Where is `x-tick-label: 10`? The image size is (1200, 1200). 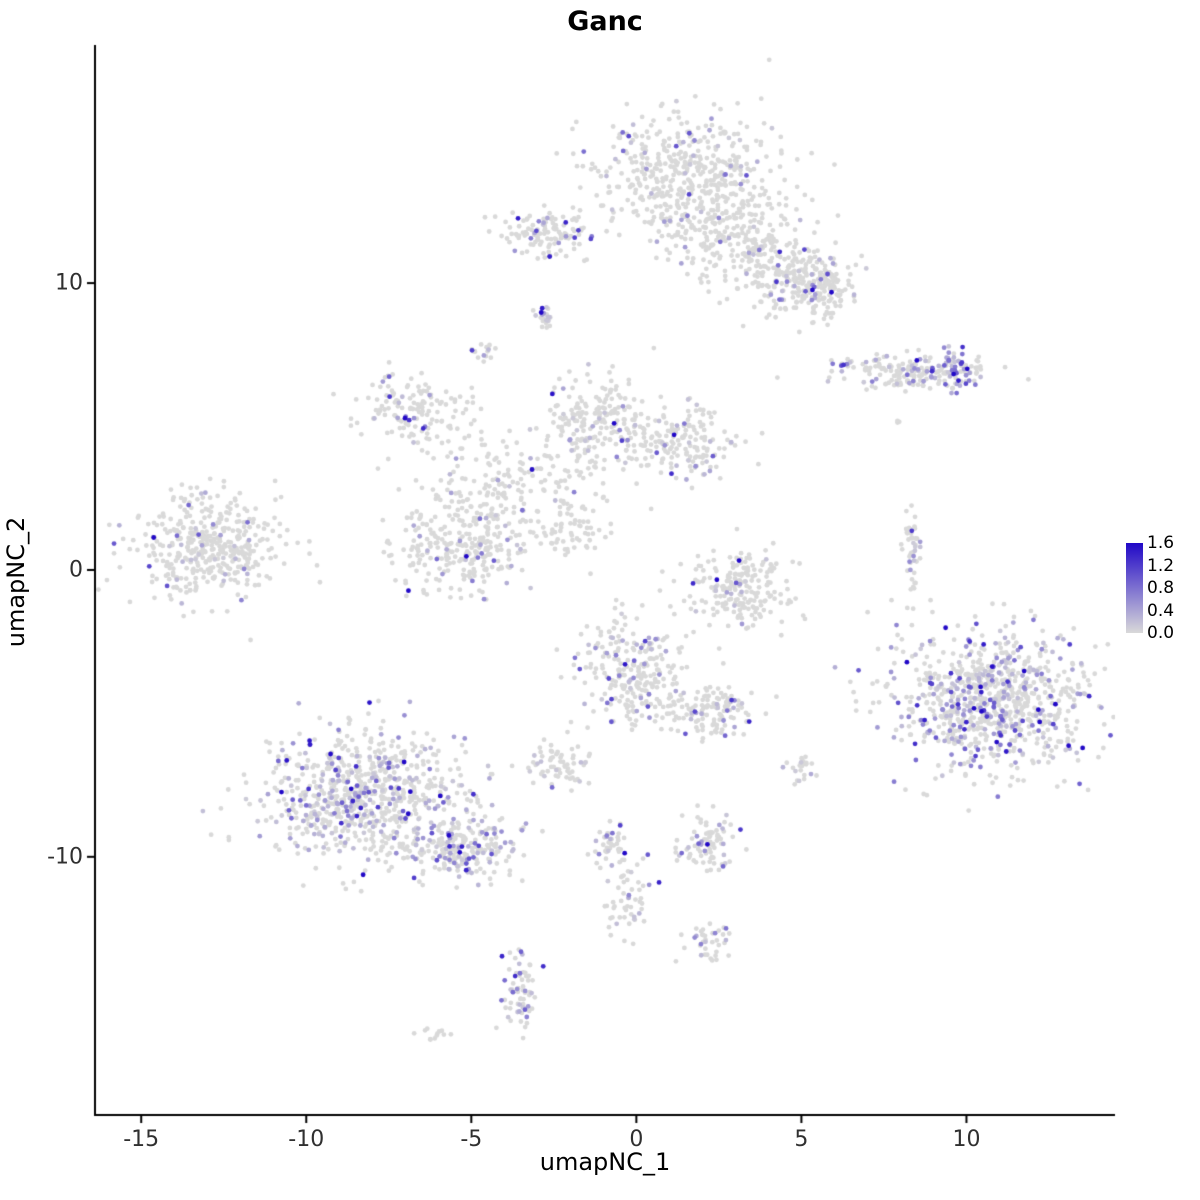
x-tick-label: 10 is located at coordinates (966, 1139).